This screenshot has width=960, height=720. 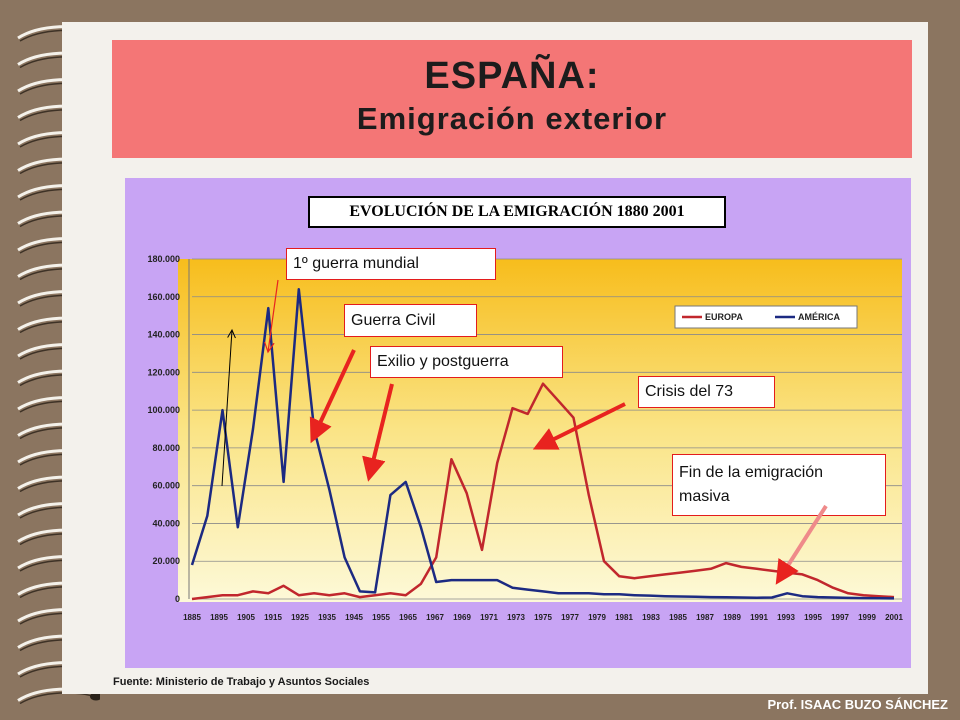 What do you see at coordinates (786, 617) in the screenshot?
I see `x-tick-label: 1993` at bounding box center [786, 617].